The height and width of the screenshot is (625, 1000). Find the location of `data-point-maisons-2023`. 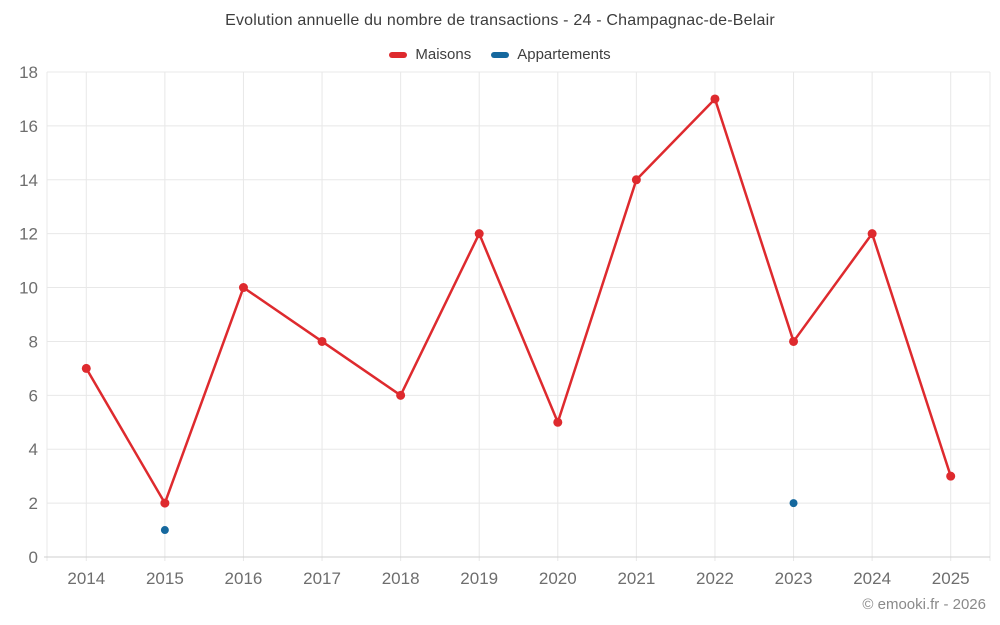

data-point-maisons-2023 is located at coordinates (794, 341).